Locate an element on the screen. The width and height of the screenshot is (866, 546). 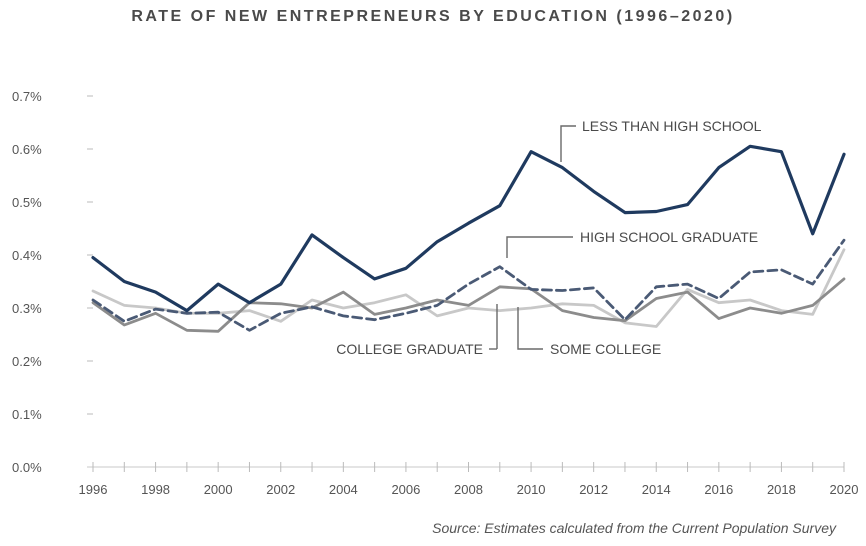
x-tick-label: 1996 is located at coordinates (93, 489).